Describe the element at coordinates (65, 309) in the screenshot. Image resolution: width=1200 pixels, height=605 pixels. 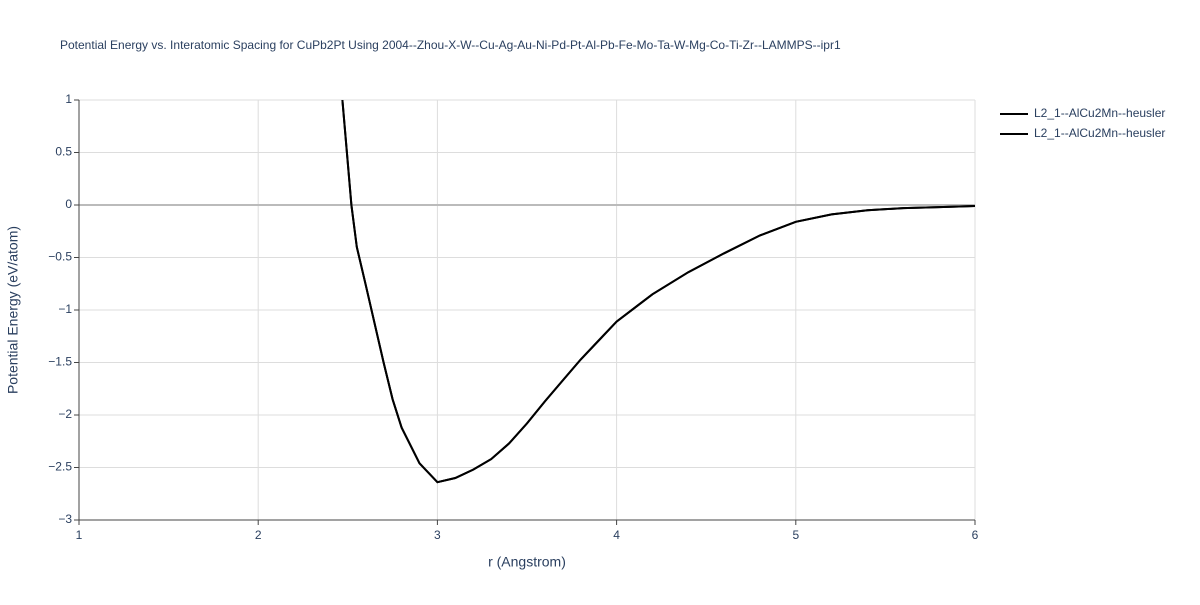
I see `y-tick-label: −1` at that location.